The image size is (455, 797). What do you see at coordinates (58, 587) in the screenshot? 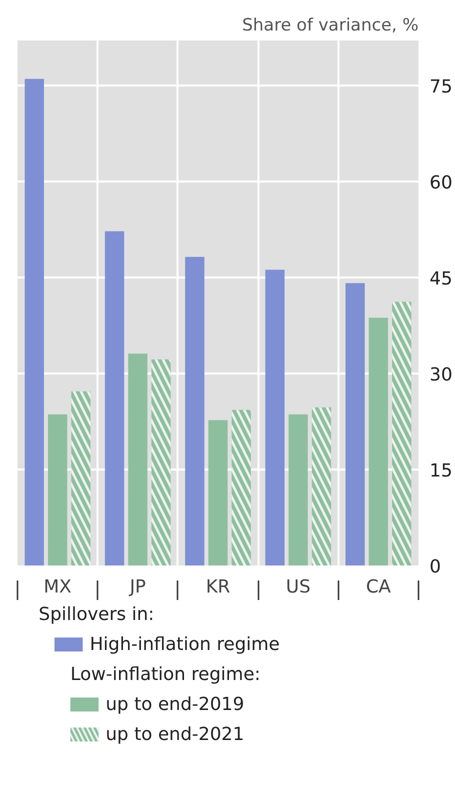
I see `x-tick-label: MX` at bounding box center [58, 587].